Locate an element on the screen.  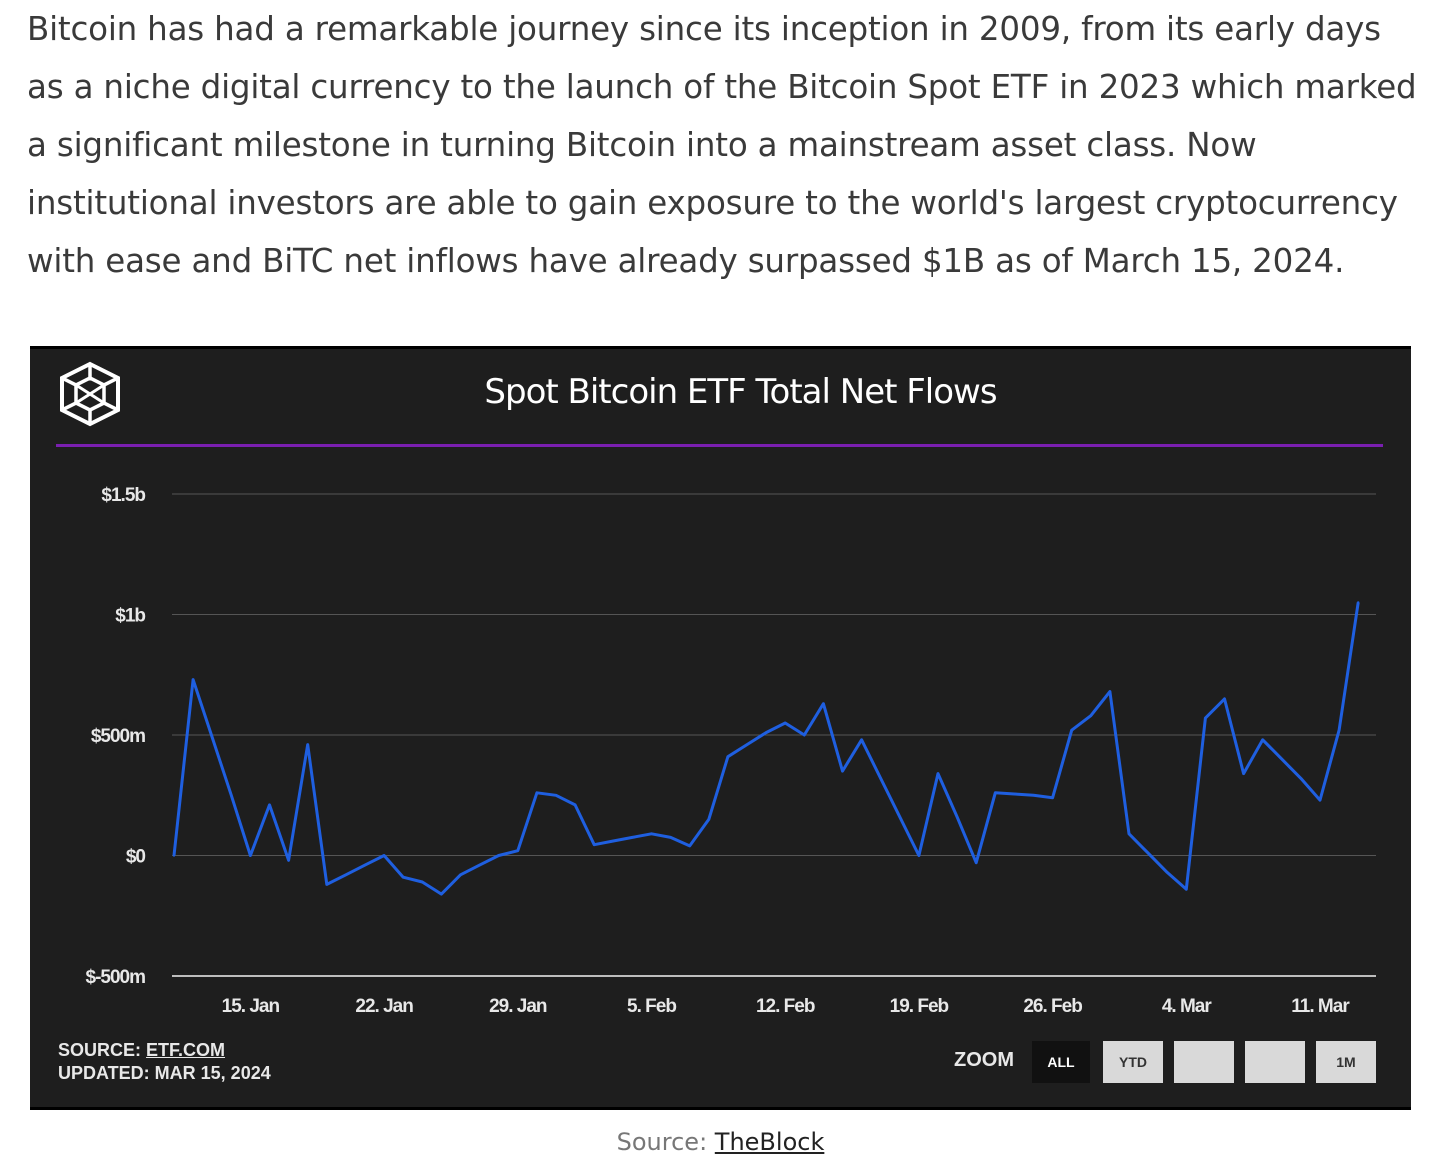
y-tick-label: $0 is located at coordinates (136, 857).